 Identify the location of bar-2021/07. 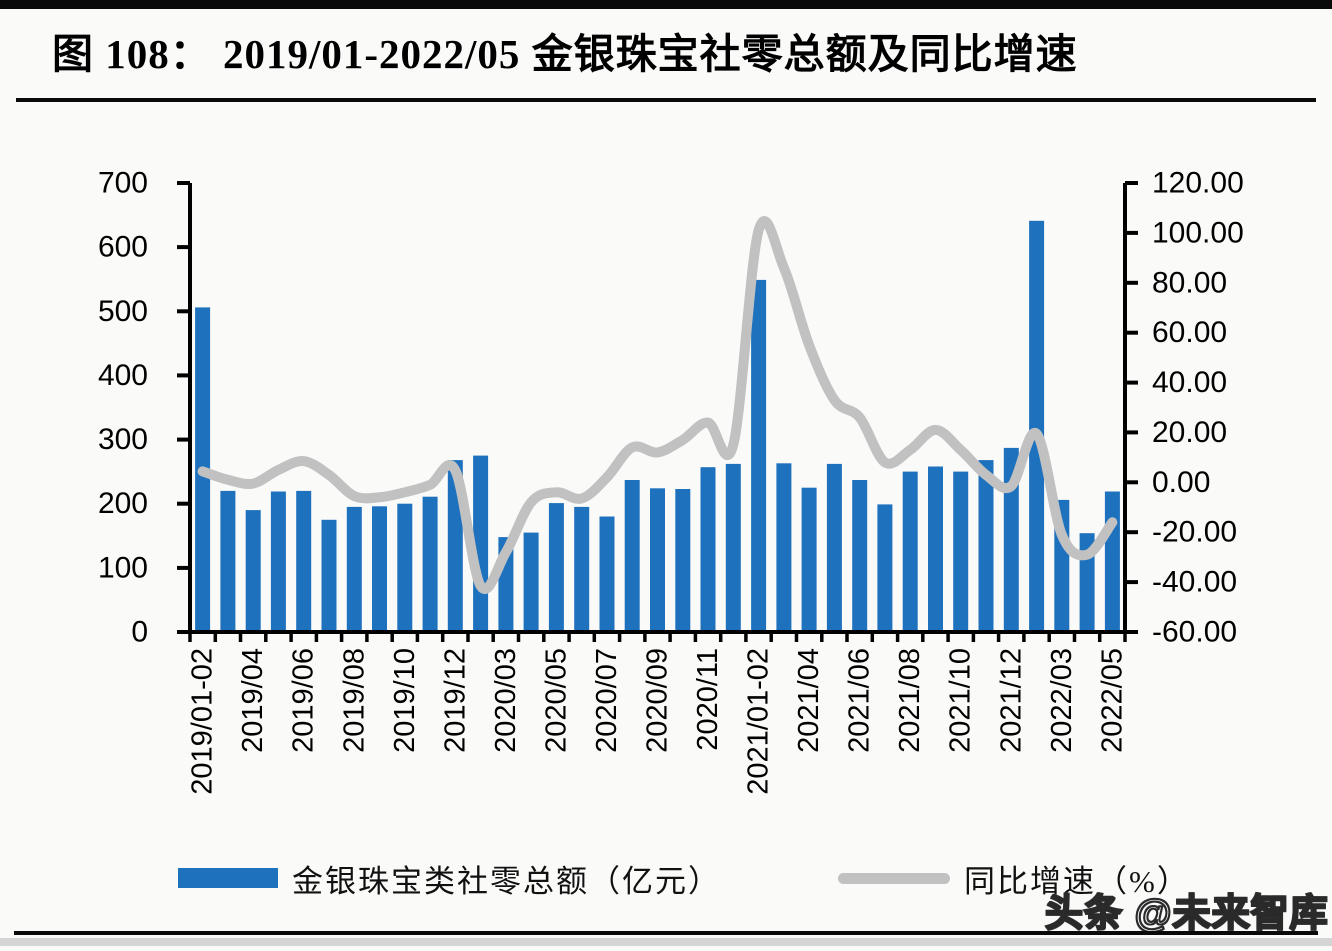
(885, 568).